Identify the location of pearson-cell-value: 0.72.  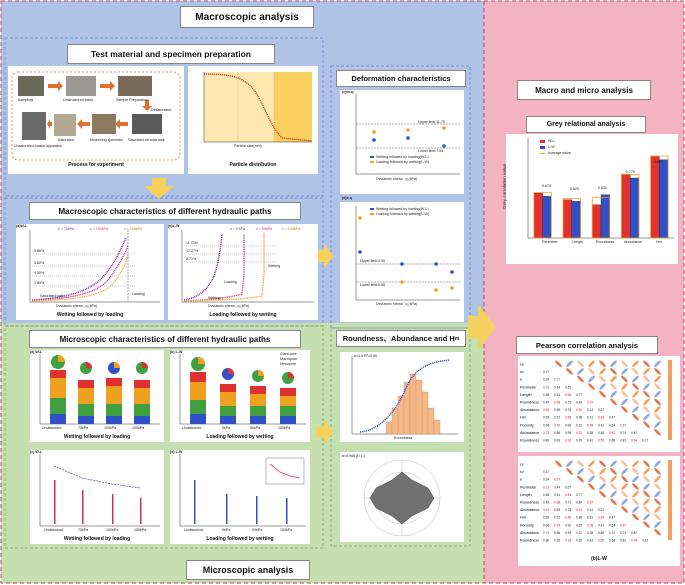
(557, 418).